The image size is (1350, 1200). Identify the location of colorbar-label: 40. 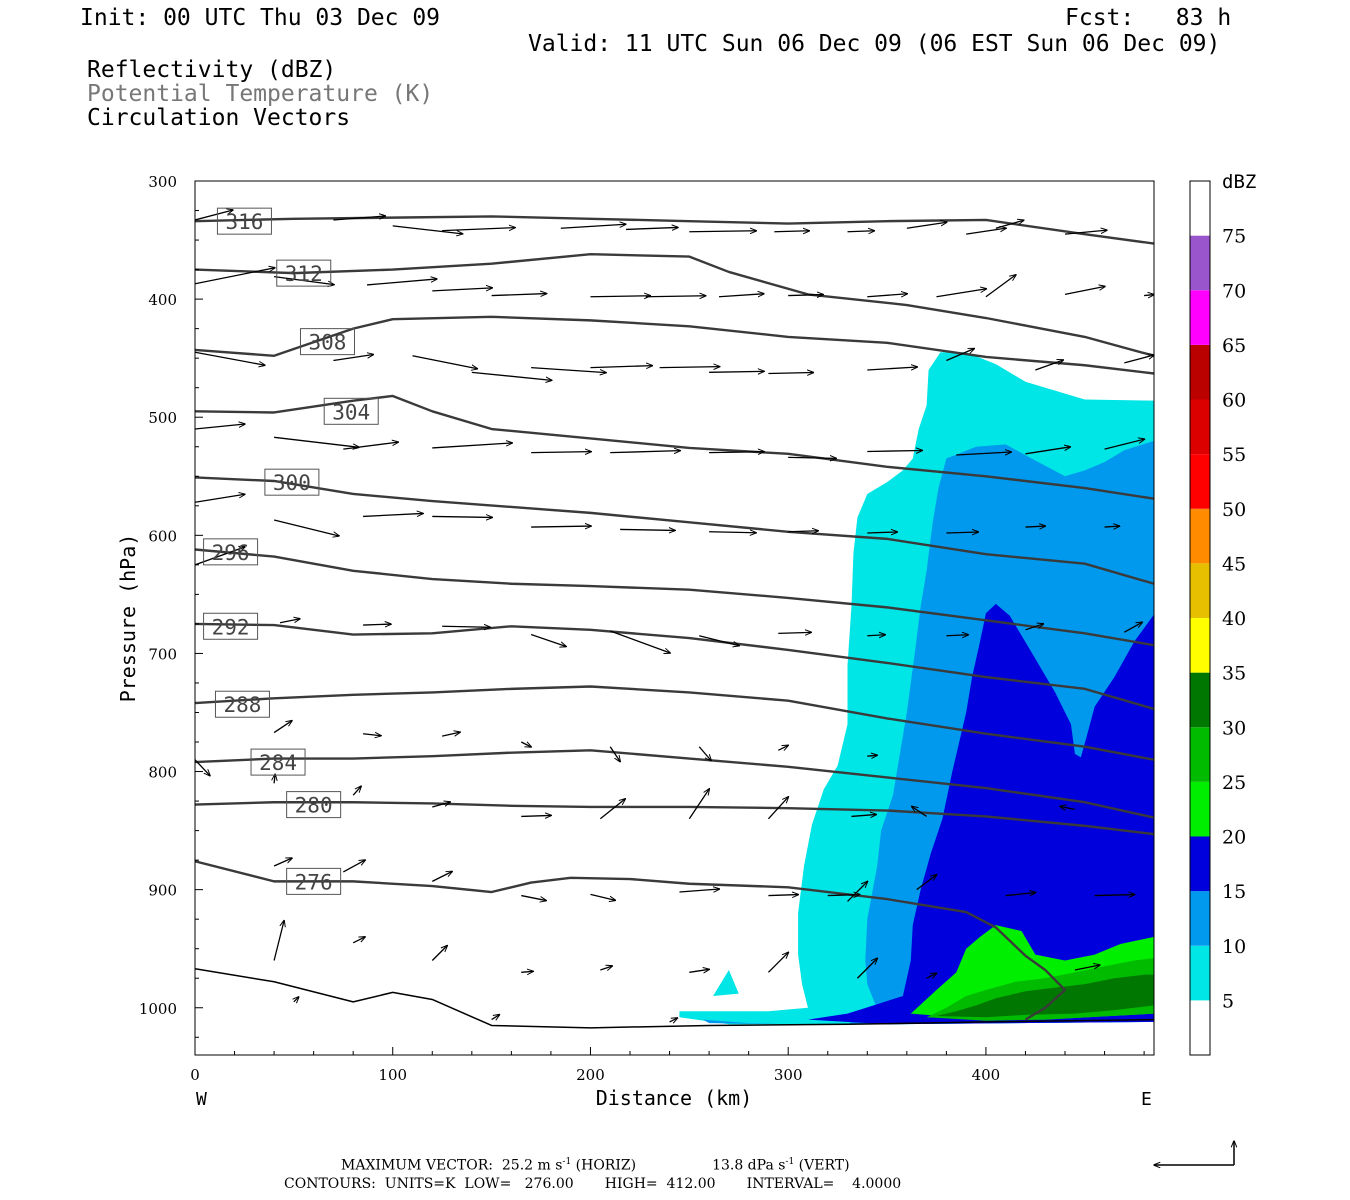
(1234, 619).